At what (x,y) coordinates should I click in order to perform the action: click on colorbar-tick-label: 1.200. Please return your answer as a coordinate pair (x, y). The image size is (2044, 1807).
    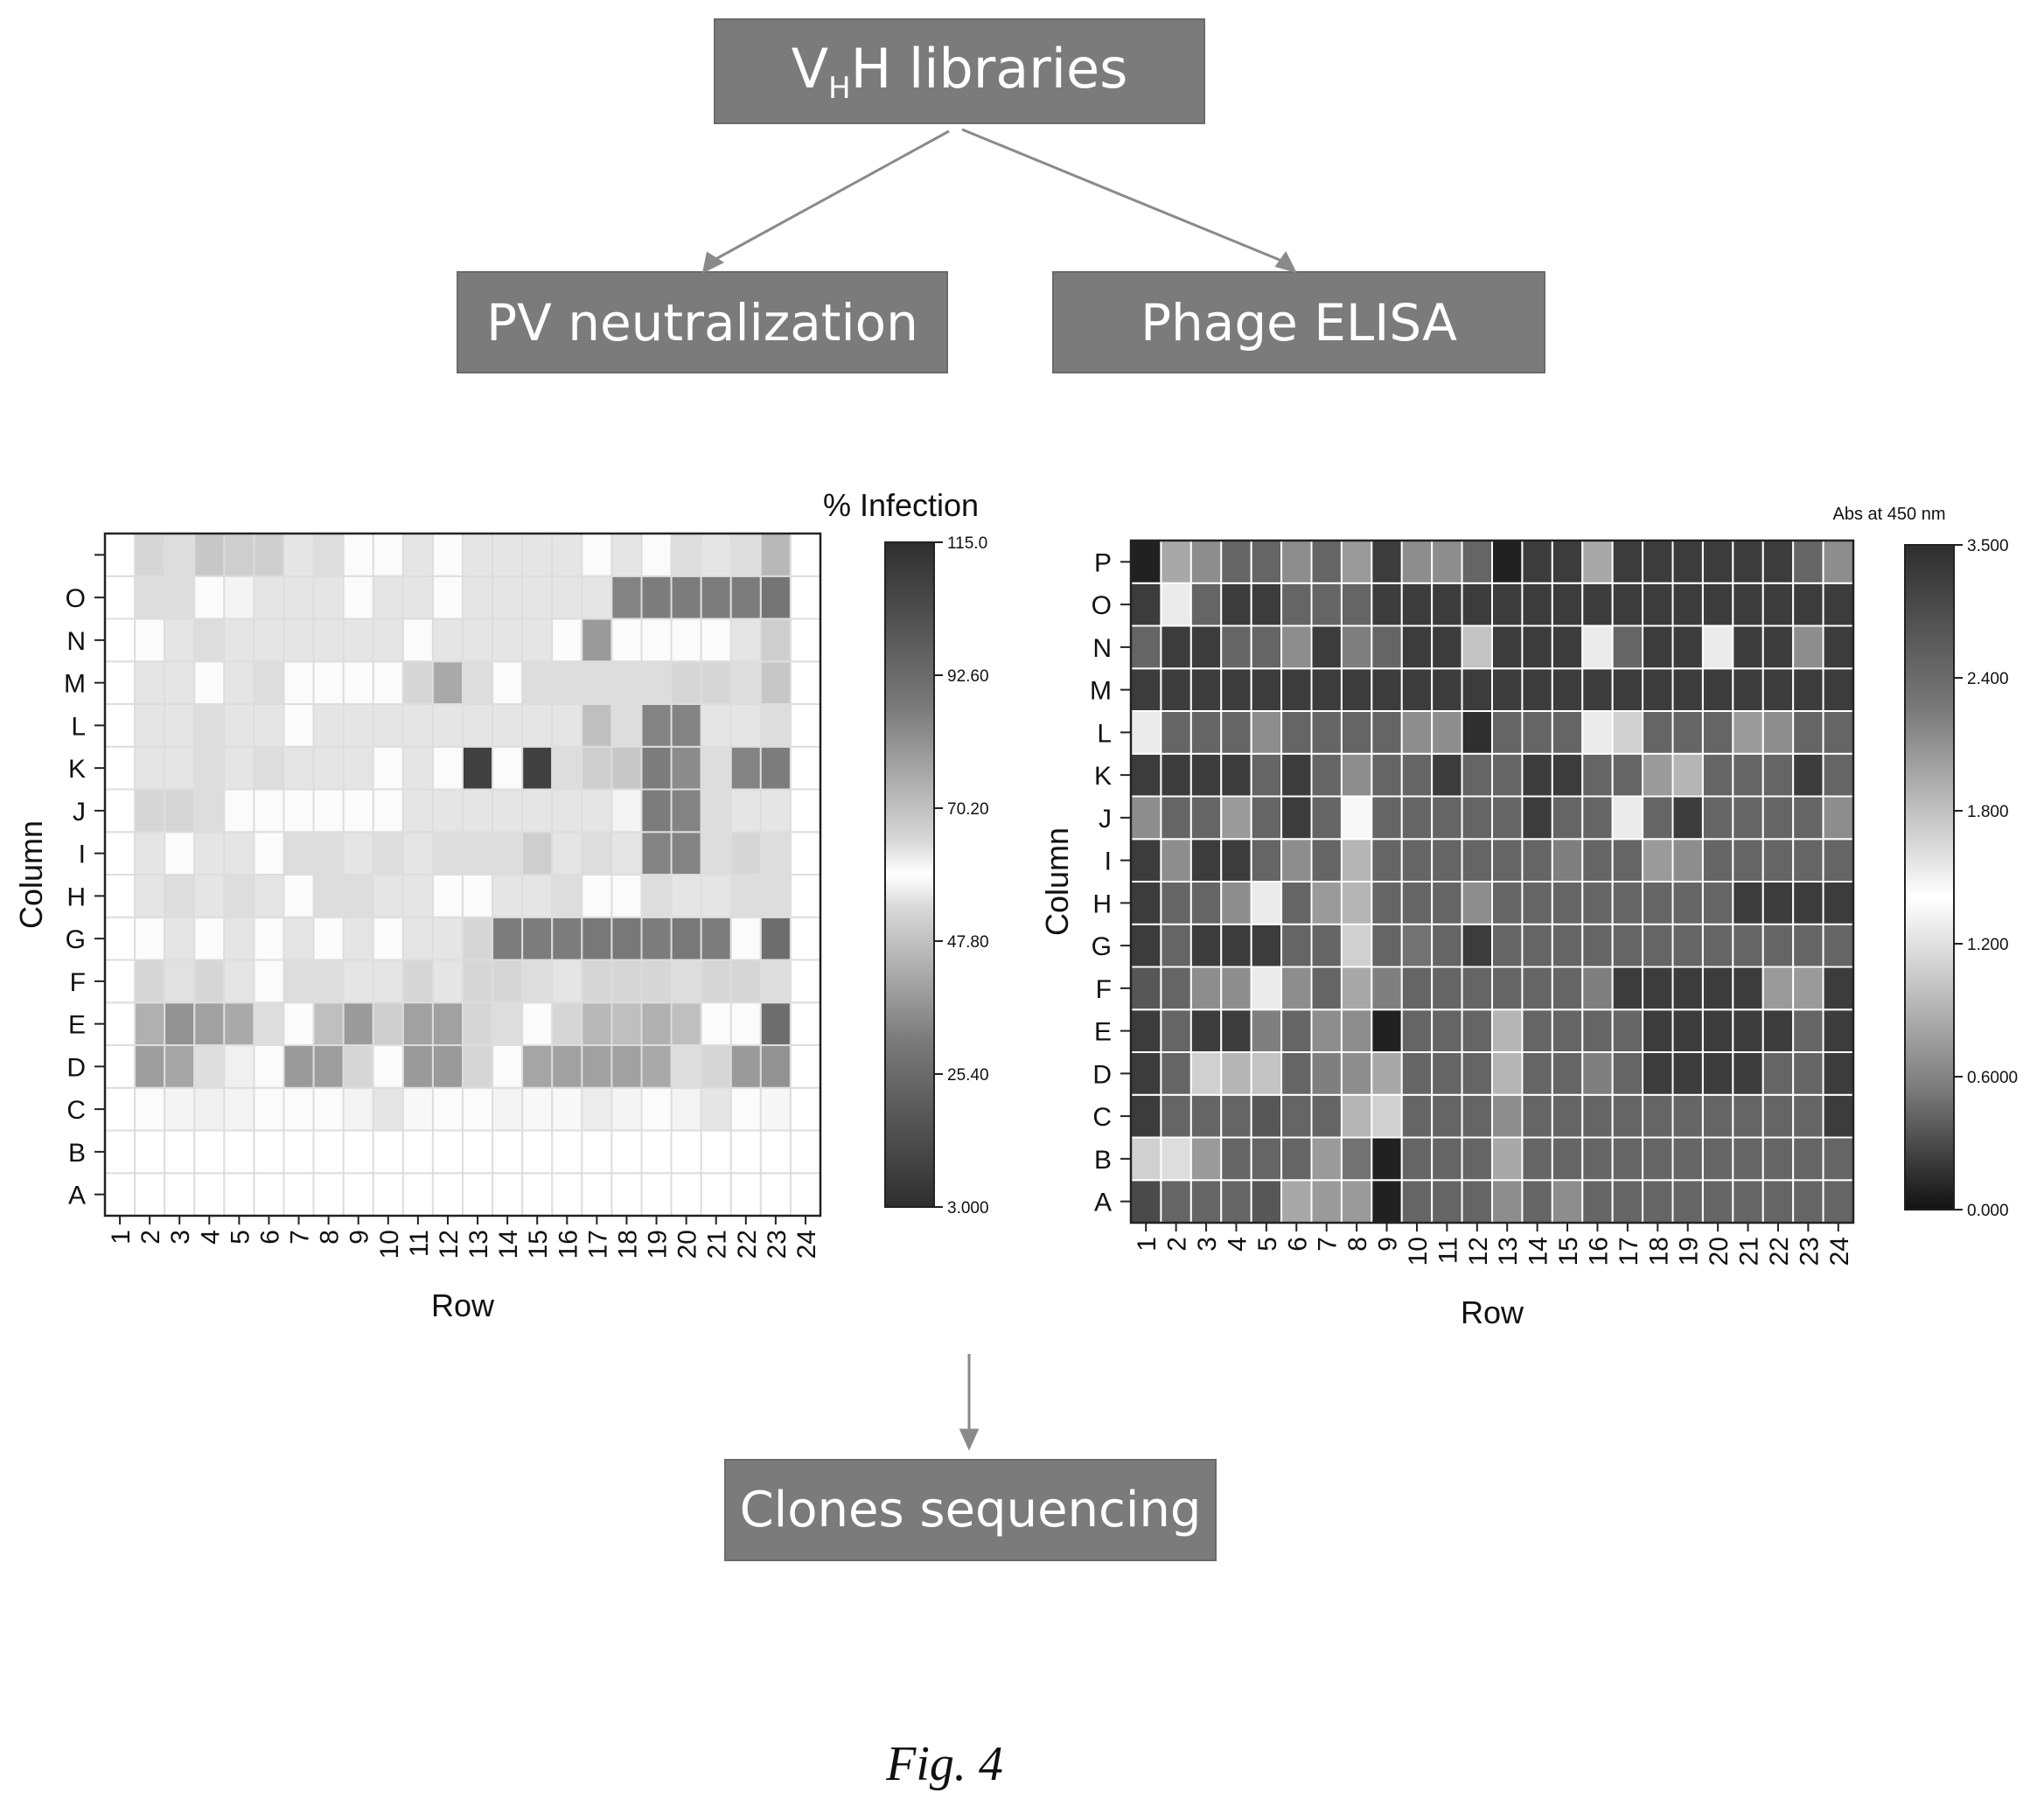
    Looking at the image, I should click on (1988, 945).